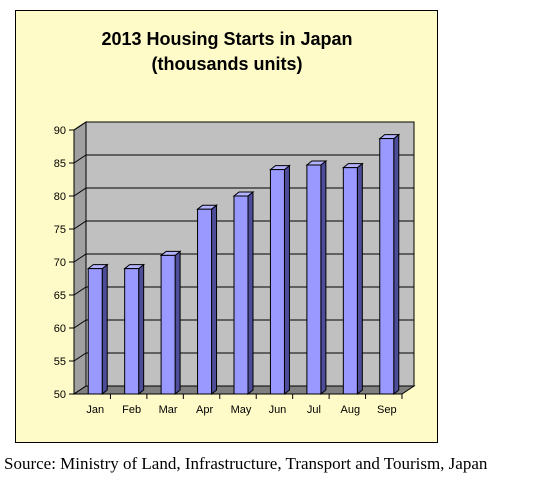 The image size is (557, 504). What do you see at coordinates (314, 279) in the screenshot?
I see `bar-jul` at bounding box center [314, 279].